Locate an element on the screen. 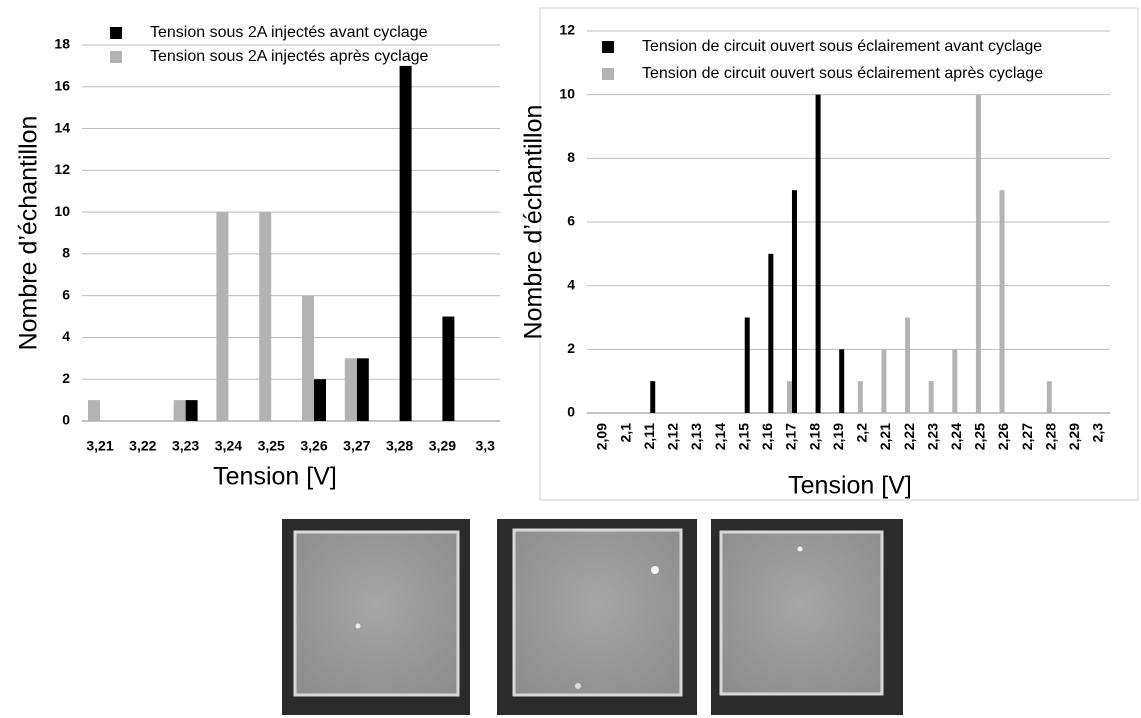 The height and width of the screenshot is (718, 1141). x-tick-label: 2,22 is located at coordinates (909, 436).